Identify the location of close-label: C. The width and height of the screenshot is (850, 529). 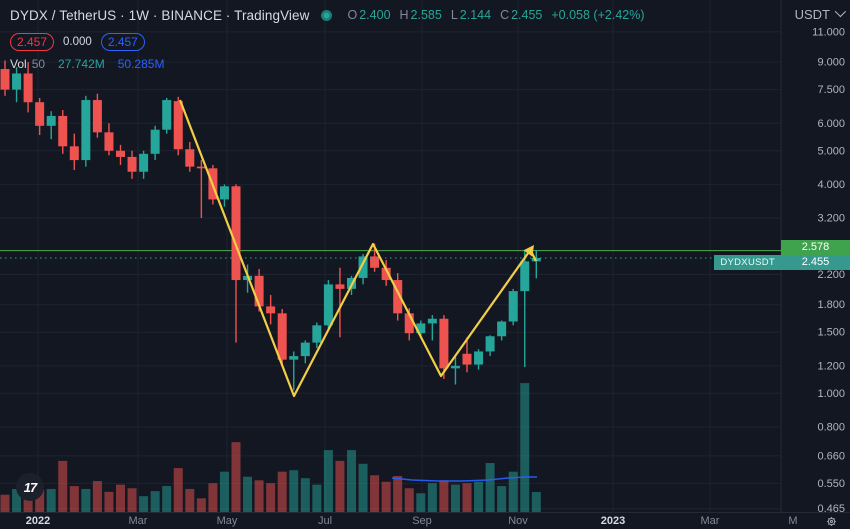
(505, 15).